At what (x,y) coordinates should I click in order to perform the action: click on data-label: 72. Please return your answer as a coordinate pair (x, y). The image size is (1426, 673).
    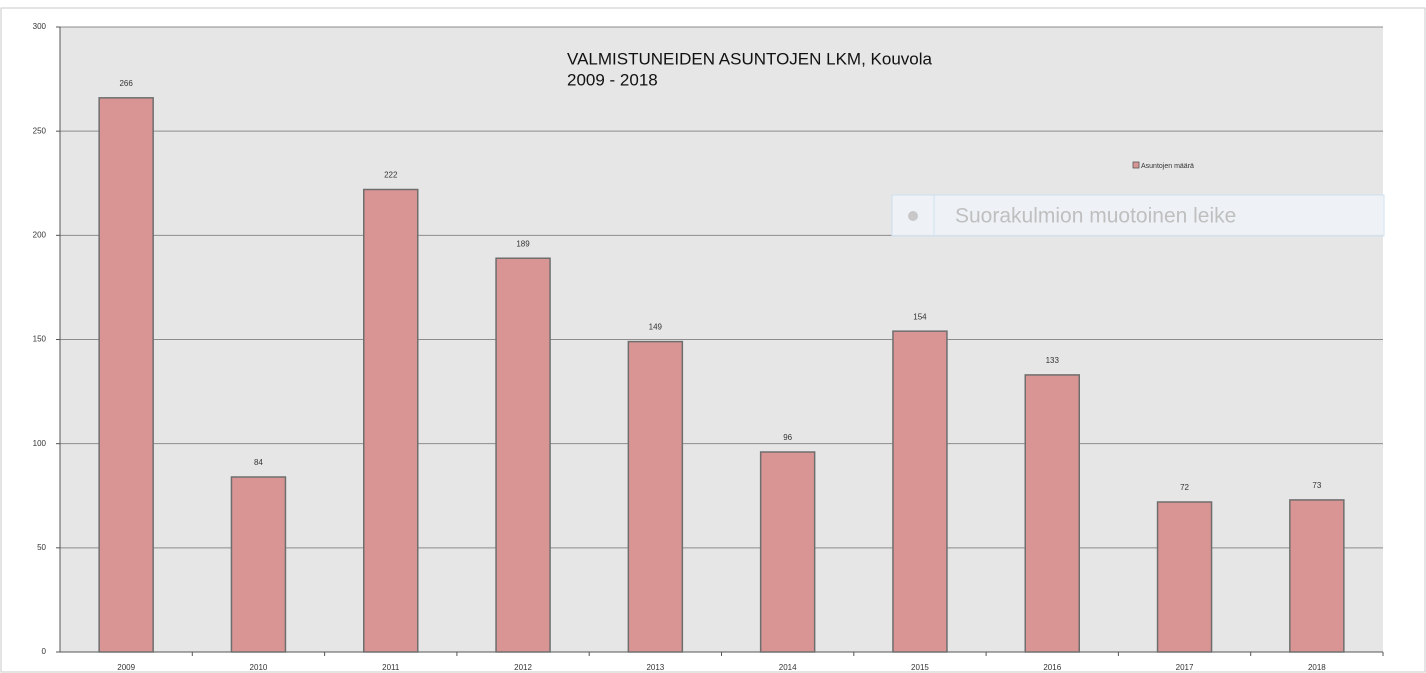
    Looking at the image, I should click on (1184, 487).